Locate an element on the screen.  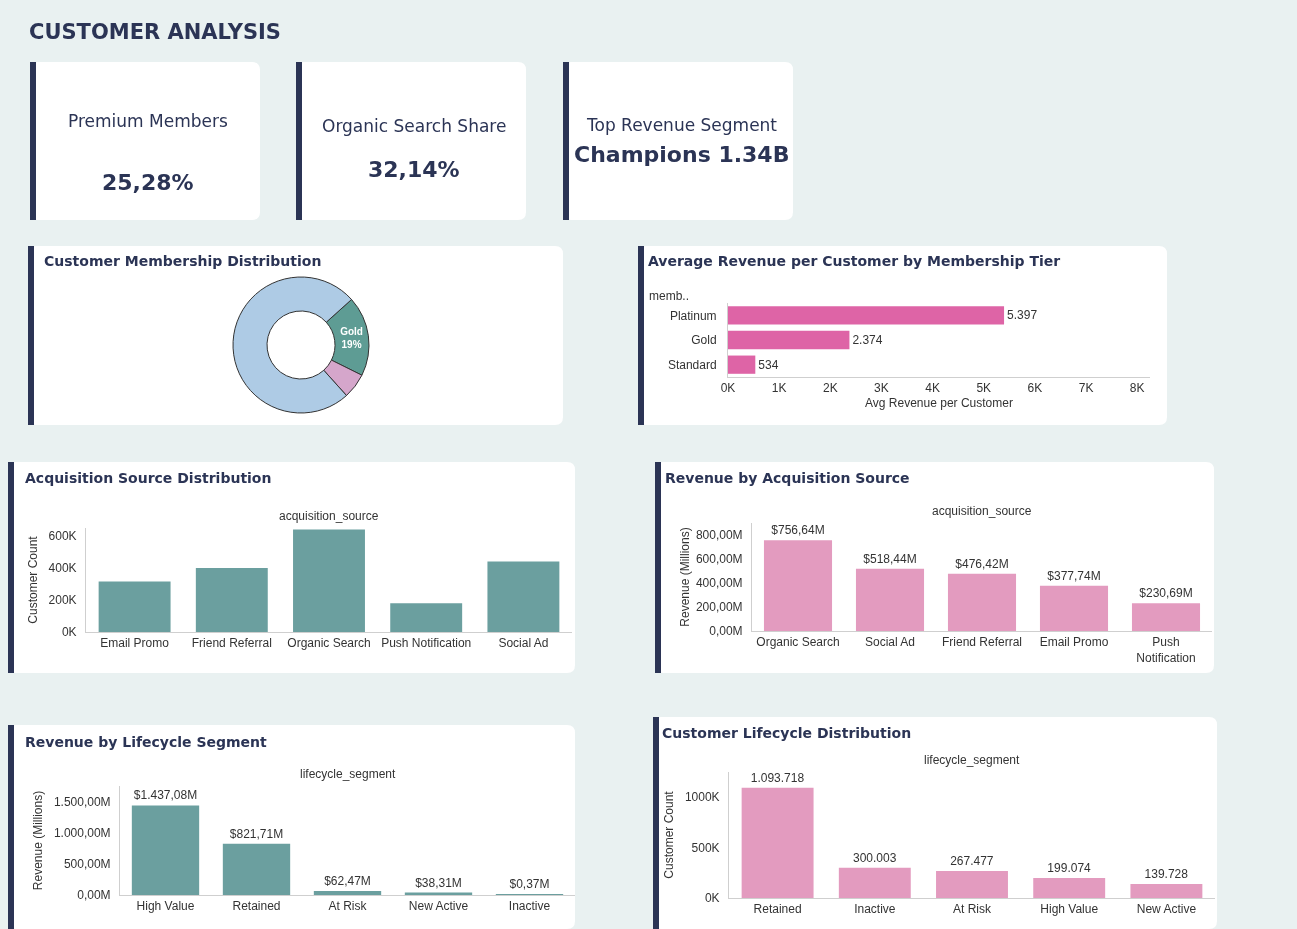
x-axis-title: acquisition_source is located at coordinates (982, 511).